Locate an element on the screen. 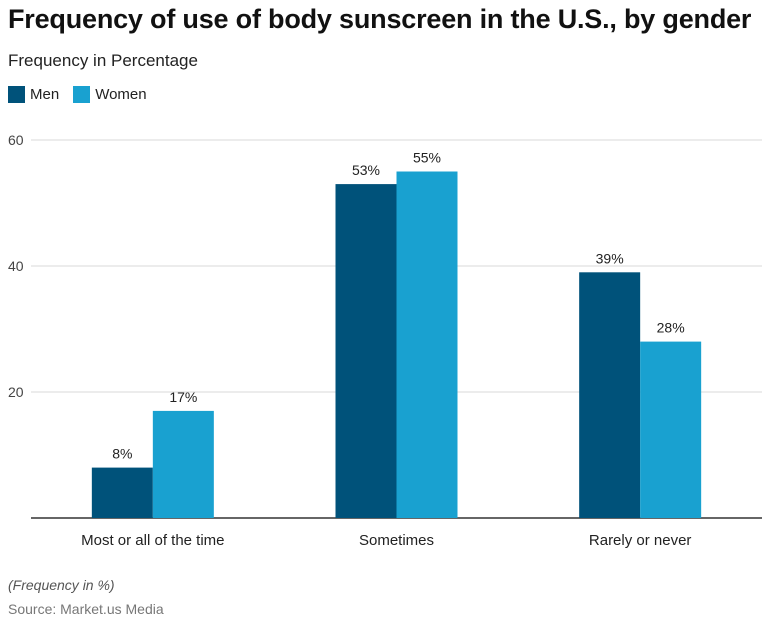 The image size is (768, 624). y-tick-label: 20 is located at coordinates (16, 392).